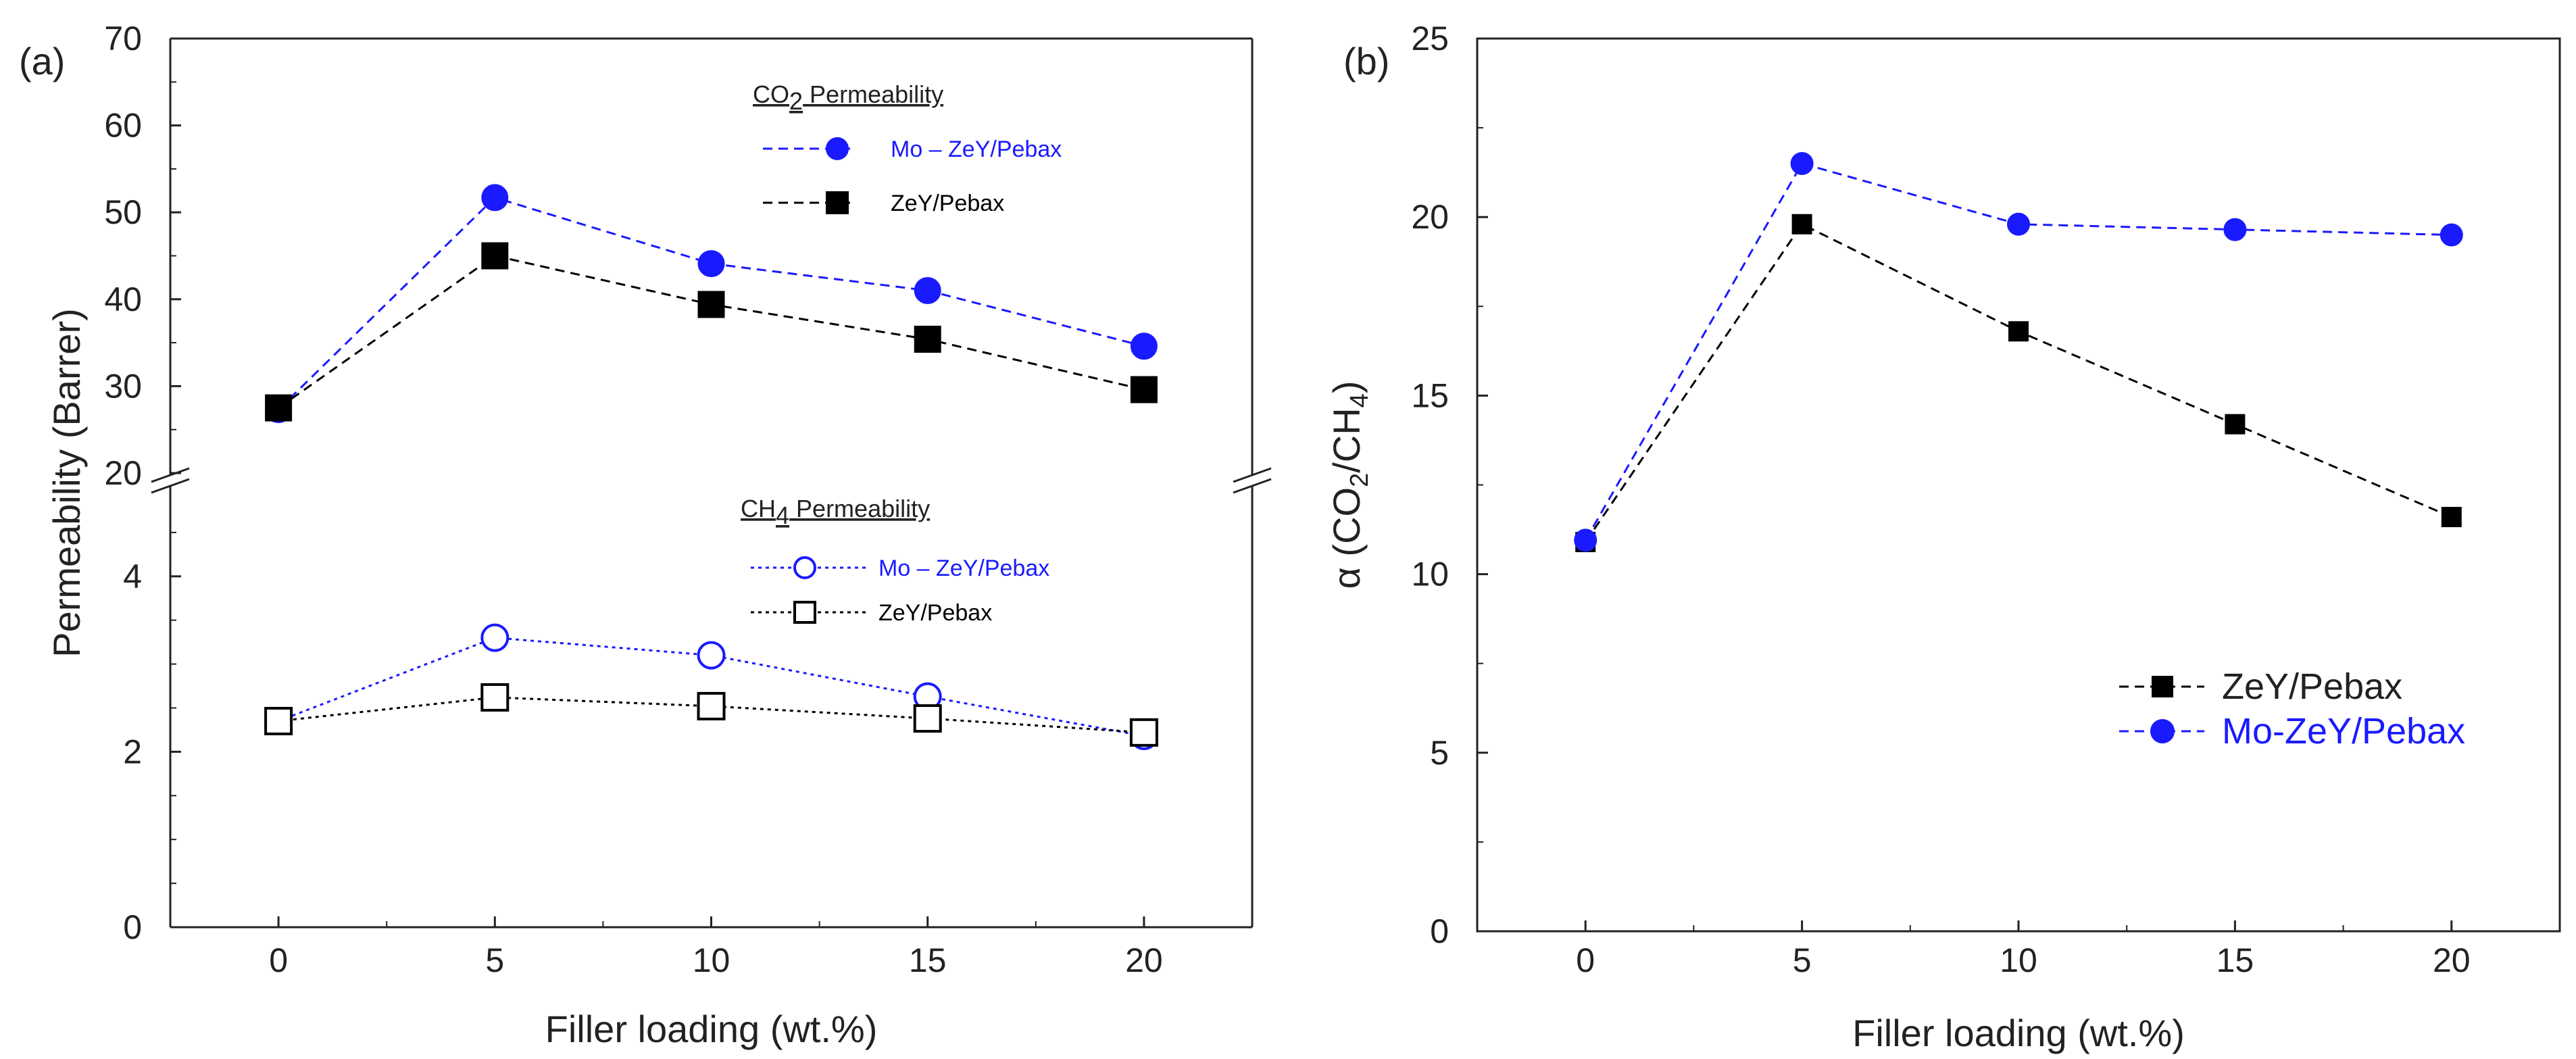 This screenshot has width=2576, height=1059. What do you see at coordinates (123, 126) in the screenshot?
I see `y-tick-label: 60` at bounding box center [123, 126].